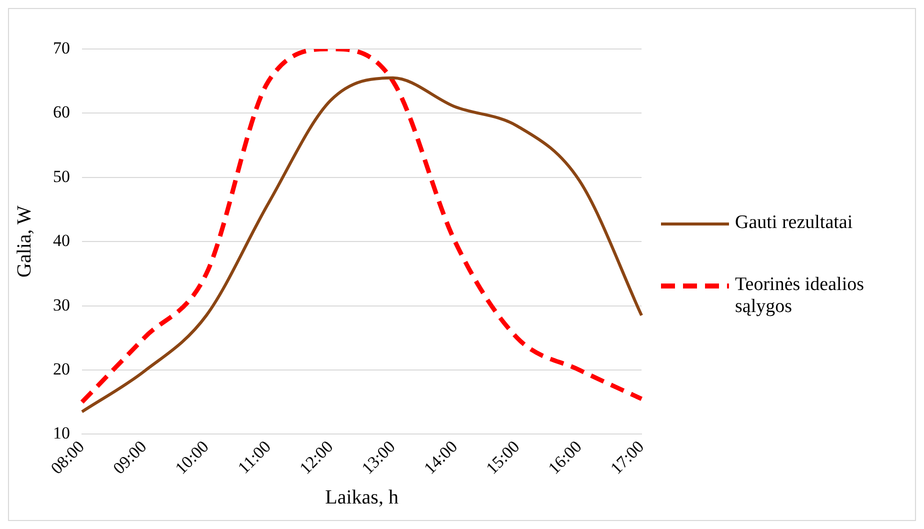 The width and height of the screenshot is (924, 529). Describe the element at coordinates (61, 176) in the screenshot. I see `y-tick-label: 50` at that location.